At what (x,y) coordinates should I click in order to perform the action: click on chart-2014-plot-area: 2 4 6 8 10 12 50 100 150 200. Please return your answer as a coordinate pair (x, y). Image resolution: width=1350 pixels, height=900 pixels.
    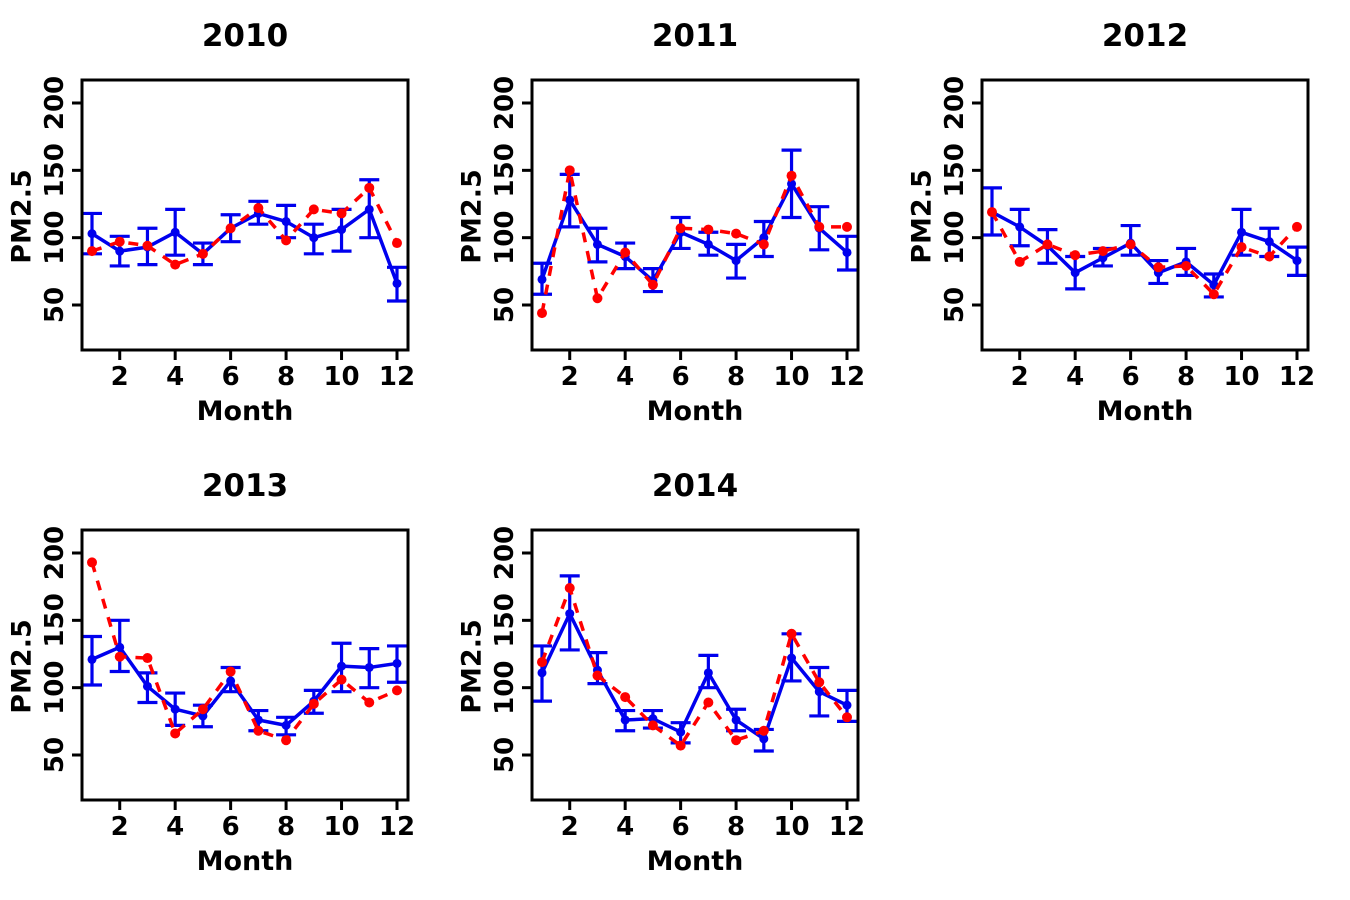
    Looking at the image, I should click on (677, 684).